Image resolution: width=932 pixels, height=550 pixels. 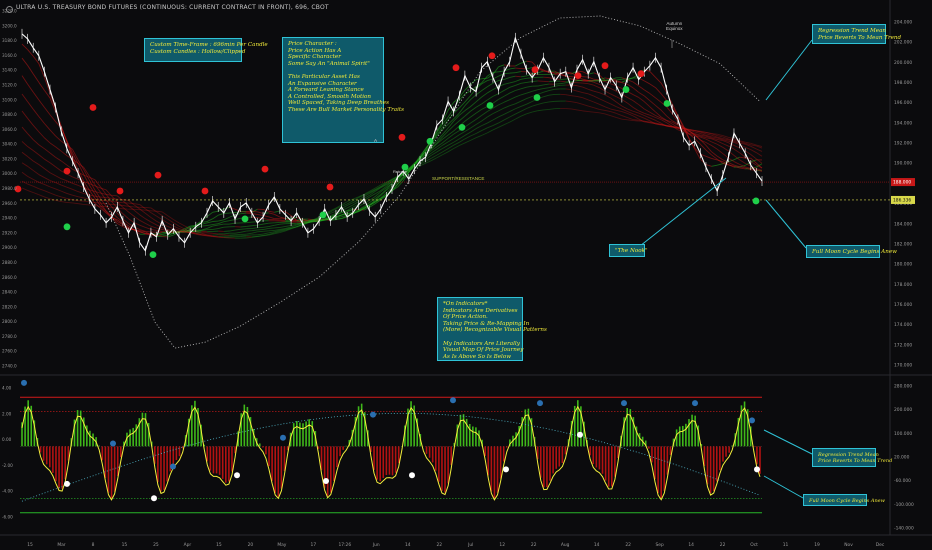 I want to click on time-tick-label: 14, so click(x=597, y=545).